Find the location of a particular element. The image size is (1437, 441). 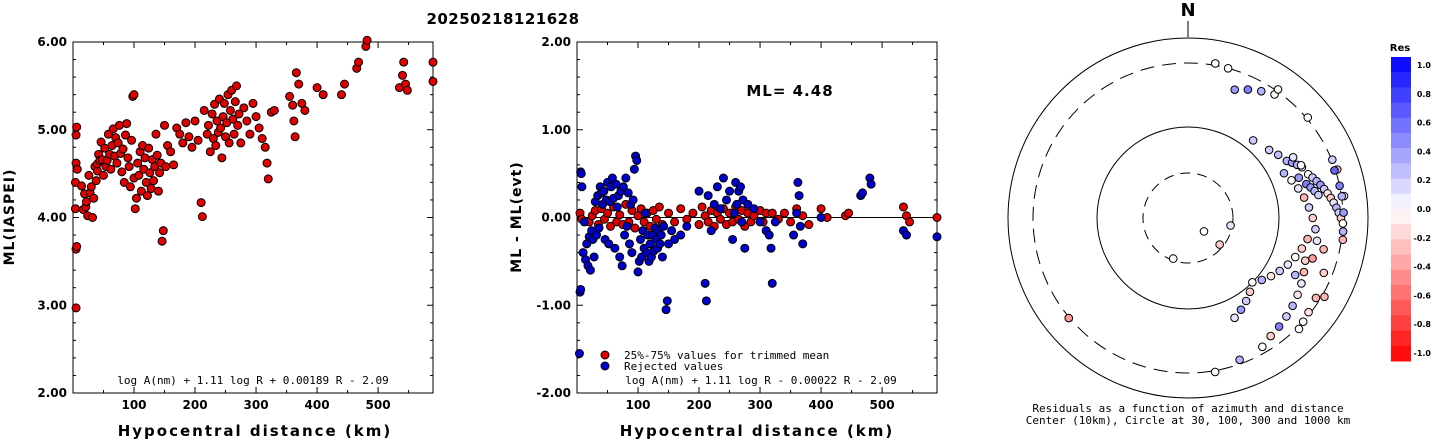

colorbar-ticks: 1.0 0.8 0.6 0.4 0.2 0.0 -0.2 -0.4 -0.6 -0.8 -1.0 is located at coordinates (1423, 209).